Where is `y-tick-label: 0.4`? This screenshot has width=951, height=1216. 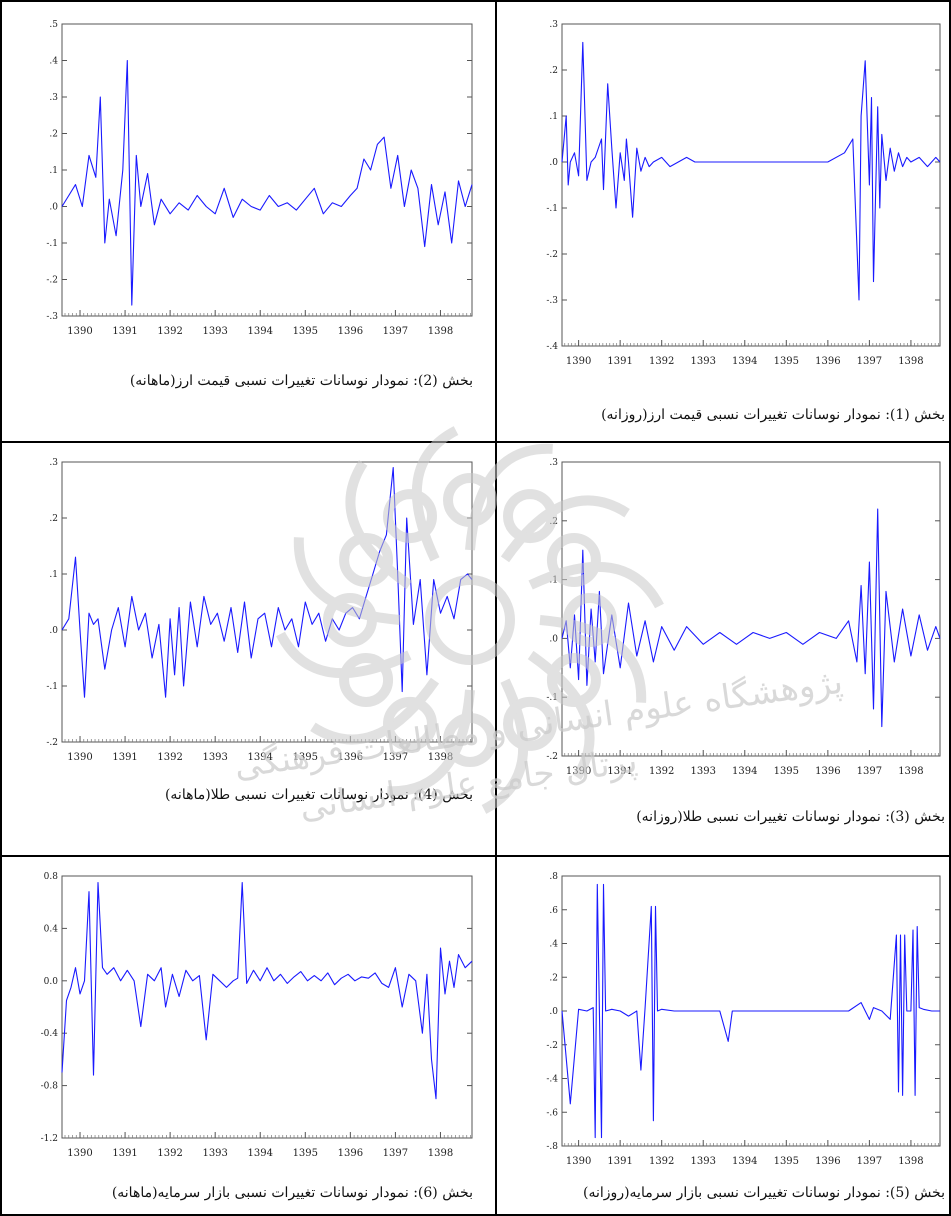 y-tick-label: 0.4 is located at coordinates (51, 929).